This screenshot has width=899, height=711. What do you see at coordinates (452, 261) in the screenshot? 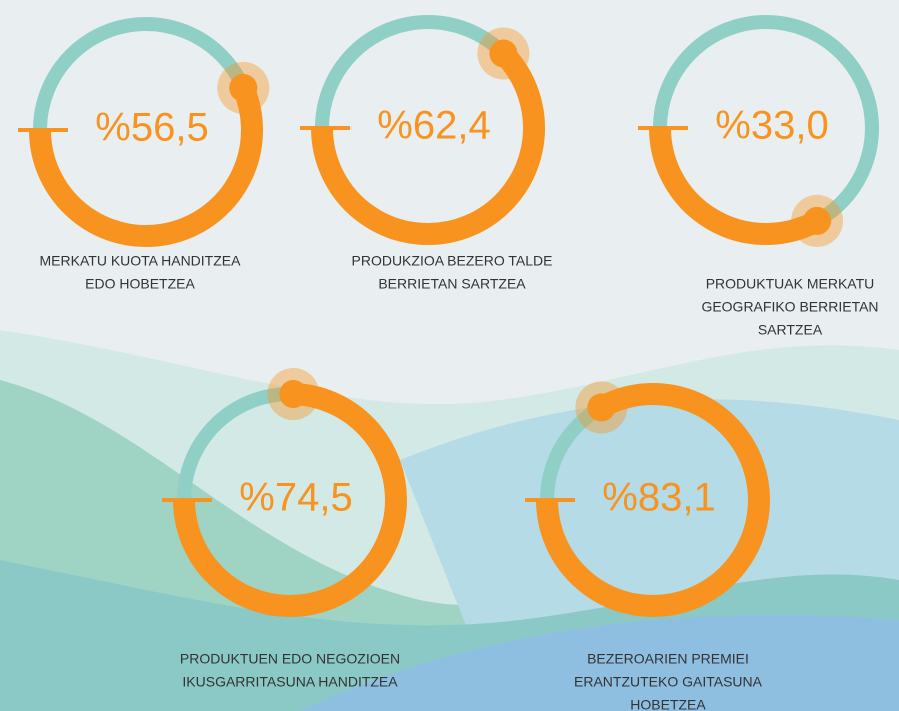
I see `category-label: PRODUKZIOA BEZERO TALDE` at bounding box center [452, 261].